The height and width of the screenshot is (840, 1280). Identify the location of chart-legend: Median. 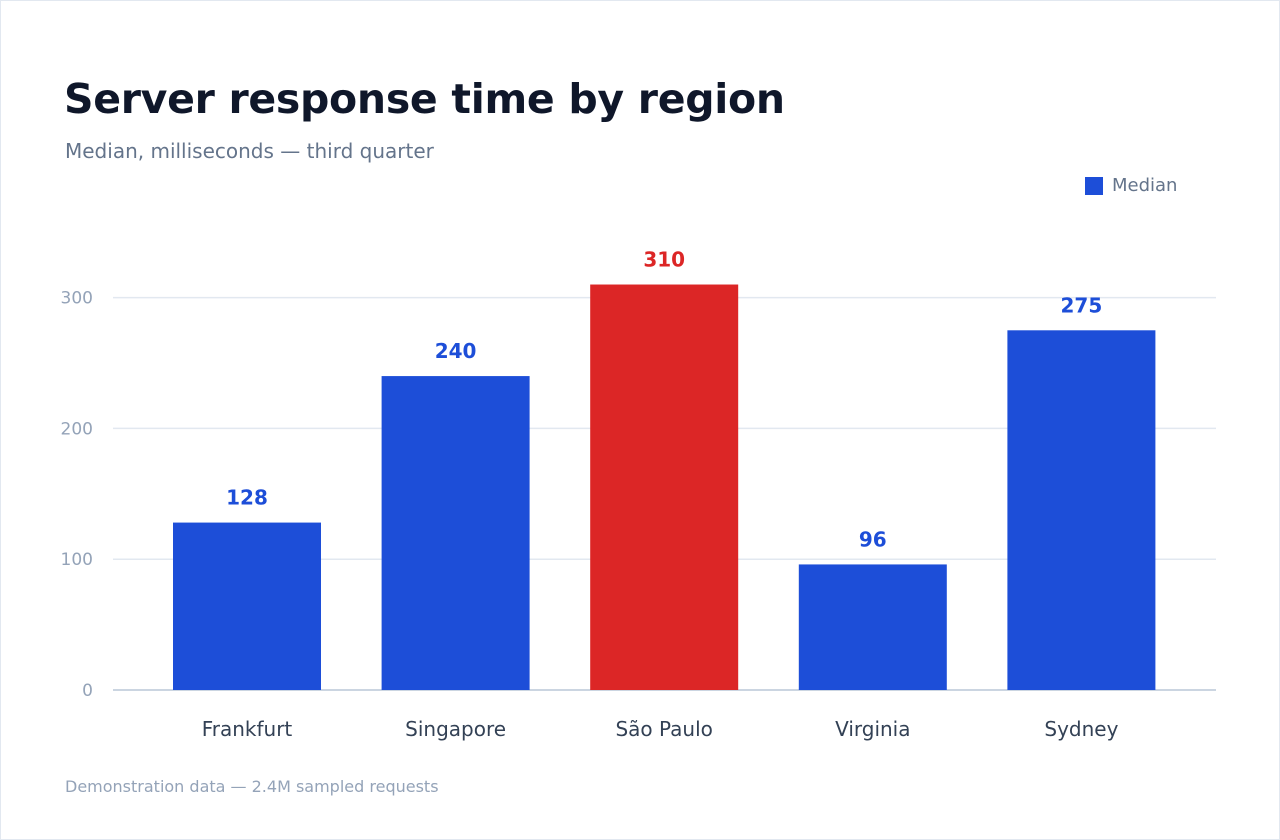
(1131, 185).